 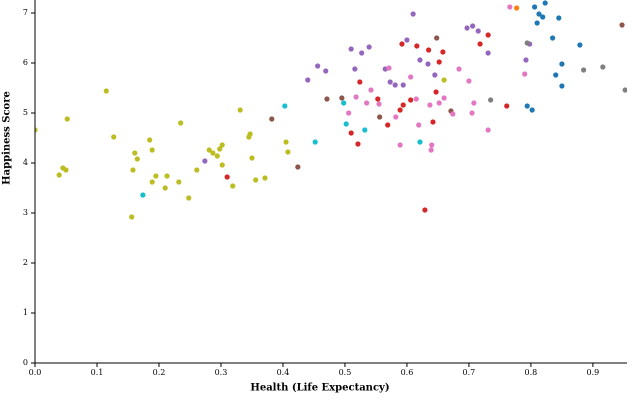 What do you see at coordinates (469, 372) in the screenshot?
I see `x-tick-label: 0.7` at bounding box center [469, 372].